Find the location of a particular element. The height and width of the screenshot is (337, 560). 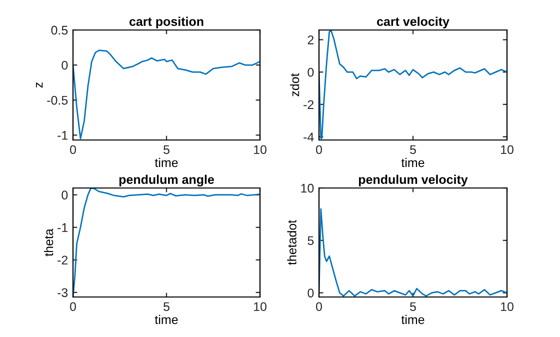

chart-title: cart velocity is located at coordinates (413, 22).